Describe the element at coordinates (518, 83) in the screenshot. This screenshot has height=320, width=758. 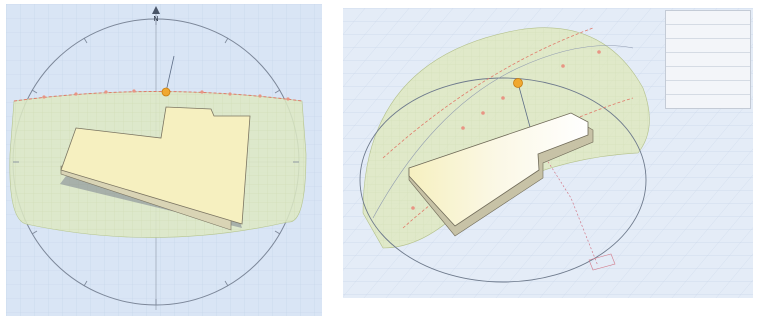
I see `sun-marker-3d` at that location.